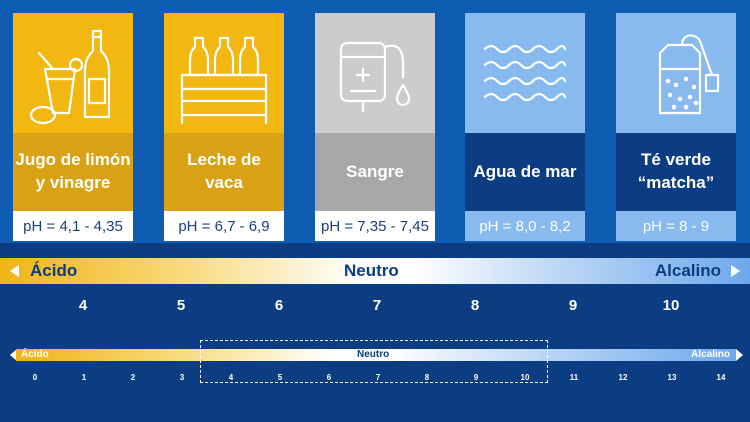 The height and width of the screenshot is (422, 750). I want to click on full-tick-label: 5, so click(280, 377).